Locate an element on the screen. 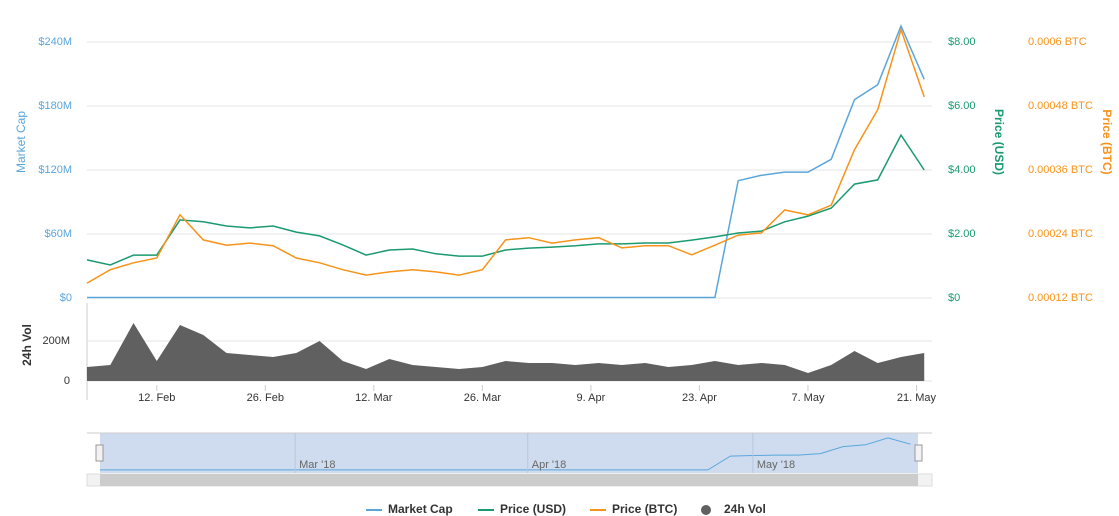 This screenshot has height=516, width=1119. legend-label: Market Cap is located at coordinates (420, 509).